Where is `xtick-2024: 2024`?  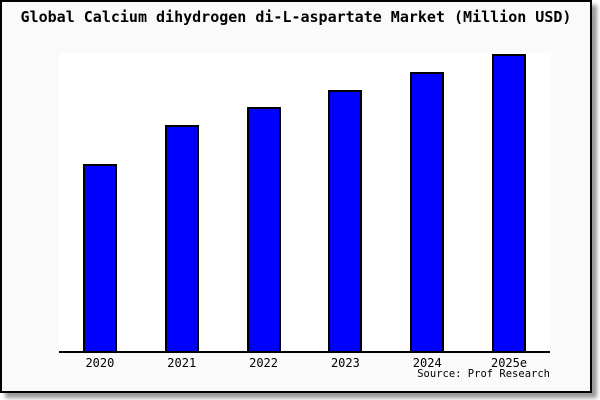
xtick-2024: 2024 is located at coordinates (427, 363).